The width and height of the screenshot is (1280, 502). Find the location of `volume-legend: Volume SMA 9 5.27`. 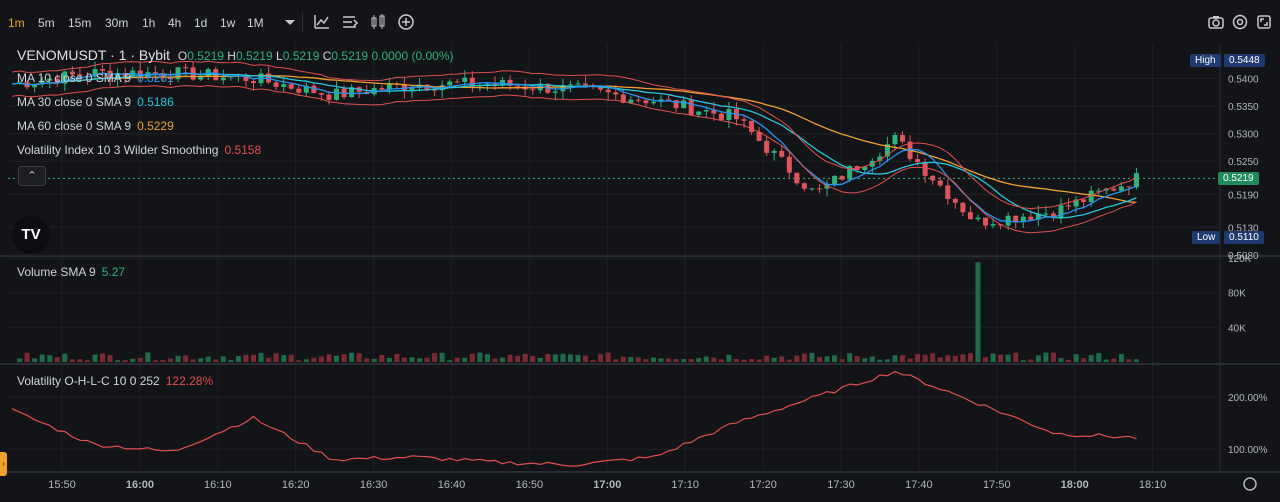

volume-legend: Volume SMA 9 5.27 is located at coordinates (71, 272).